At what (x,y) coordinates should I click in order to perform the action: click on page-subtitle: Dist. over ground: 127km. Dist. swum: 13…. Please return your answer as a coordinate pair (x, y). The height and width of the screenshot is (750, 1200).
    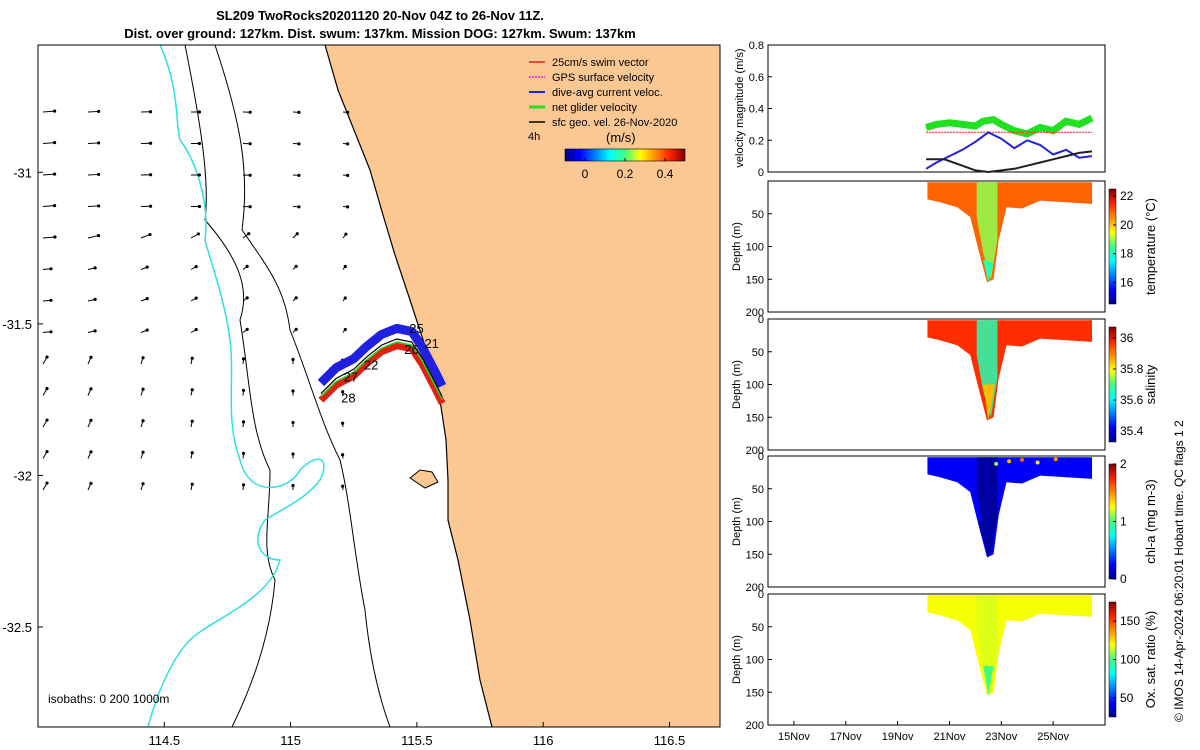
    Looking at the image, I should click on (380, 33).